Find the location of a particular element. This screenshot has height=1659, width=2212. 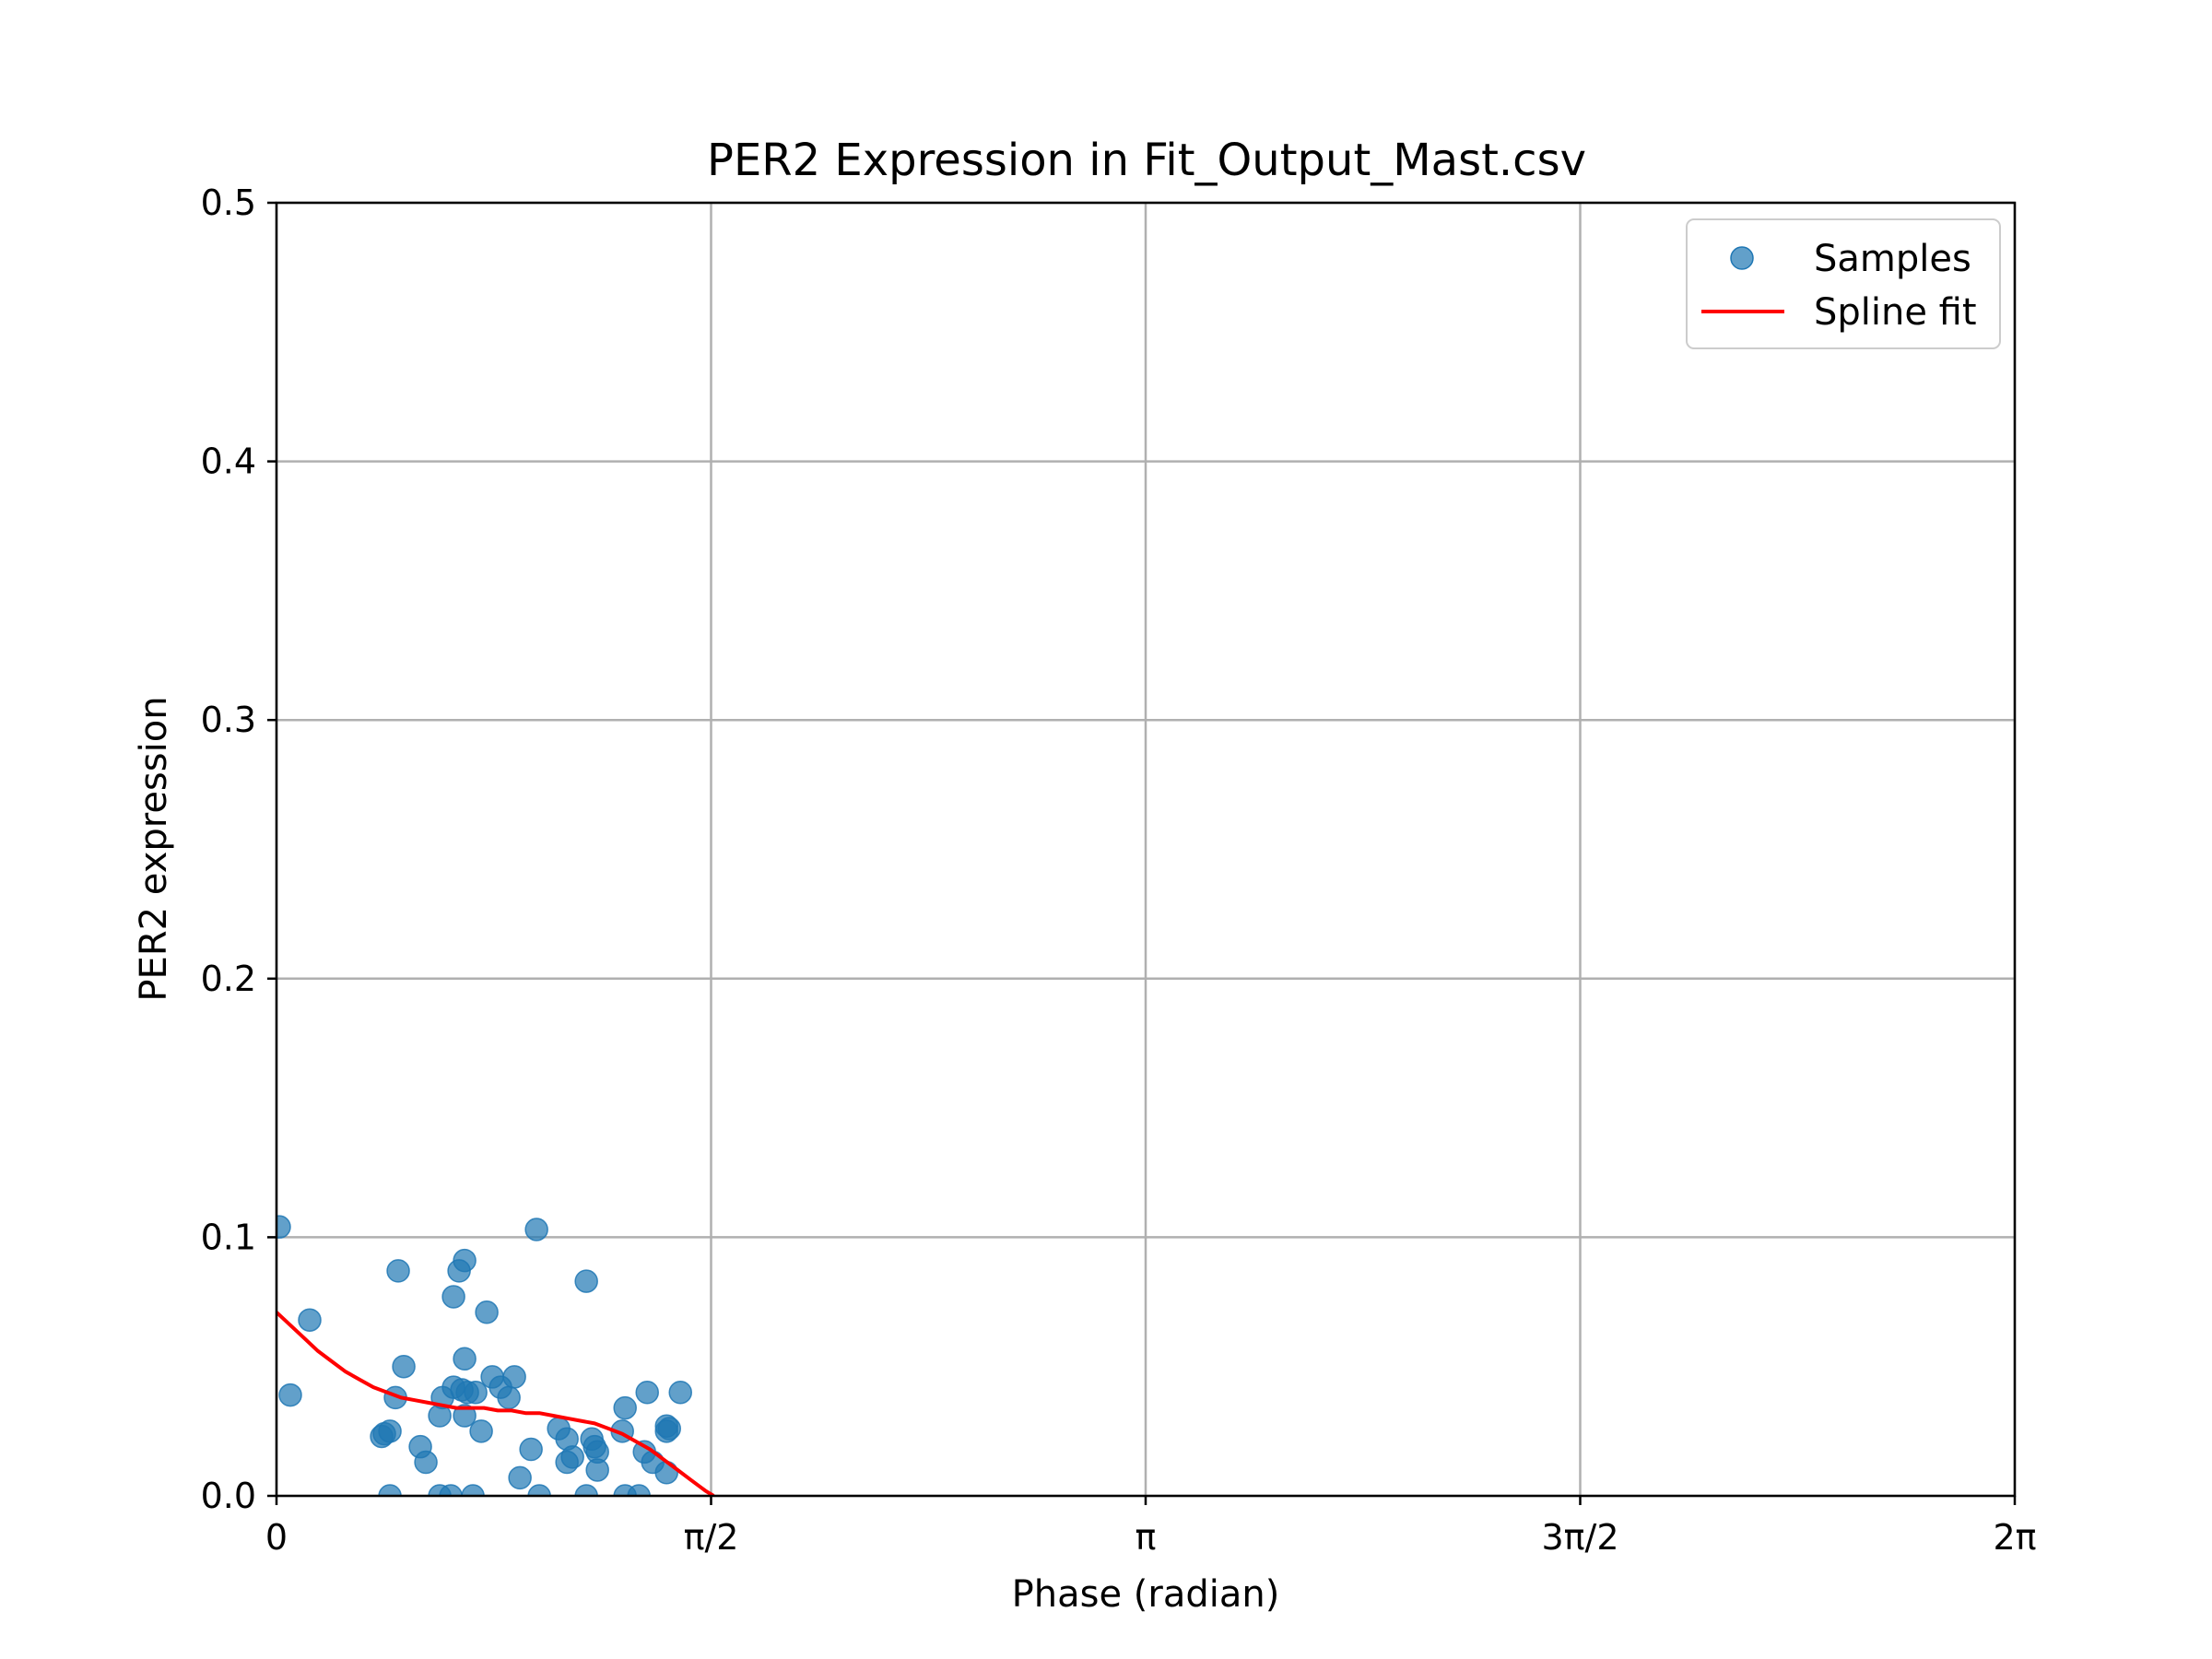

x-axis-ticks: 0 π/2 π 3π/2 2π is located at coordinates (1151, 1527).